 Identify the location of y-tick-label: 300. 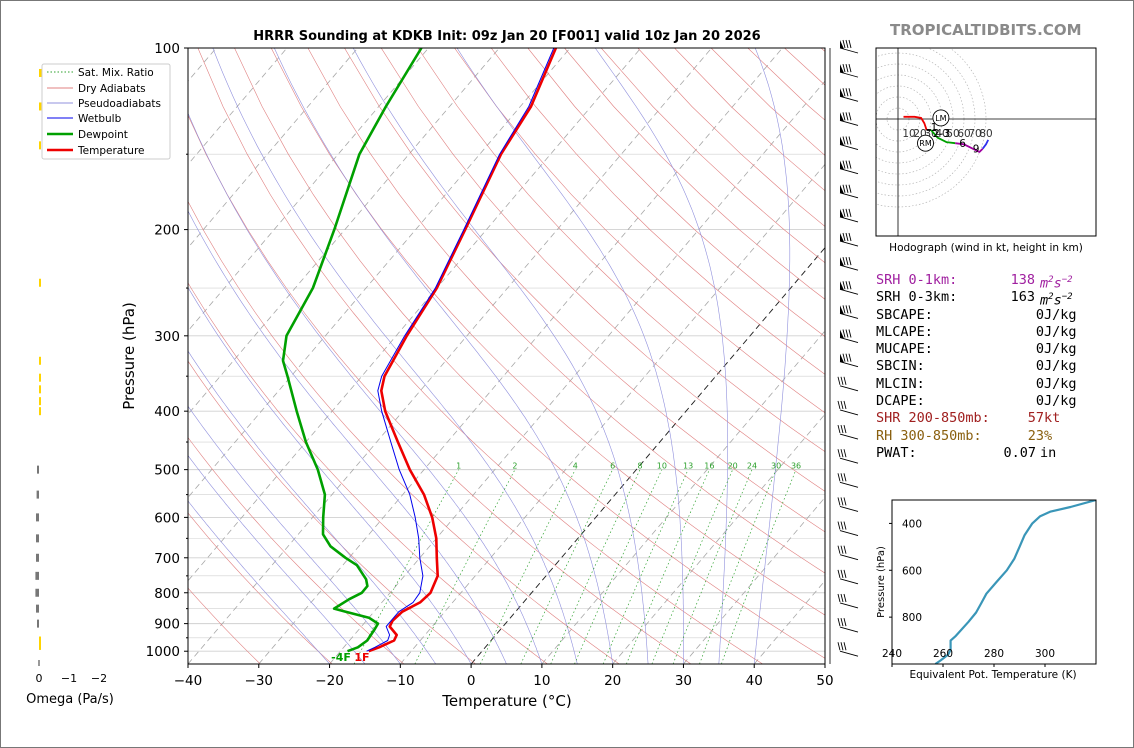
(167, 337).